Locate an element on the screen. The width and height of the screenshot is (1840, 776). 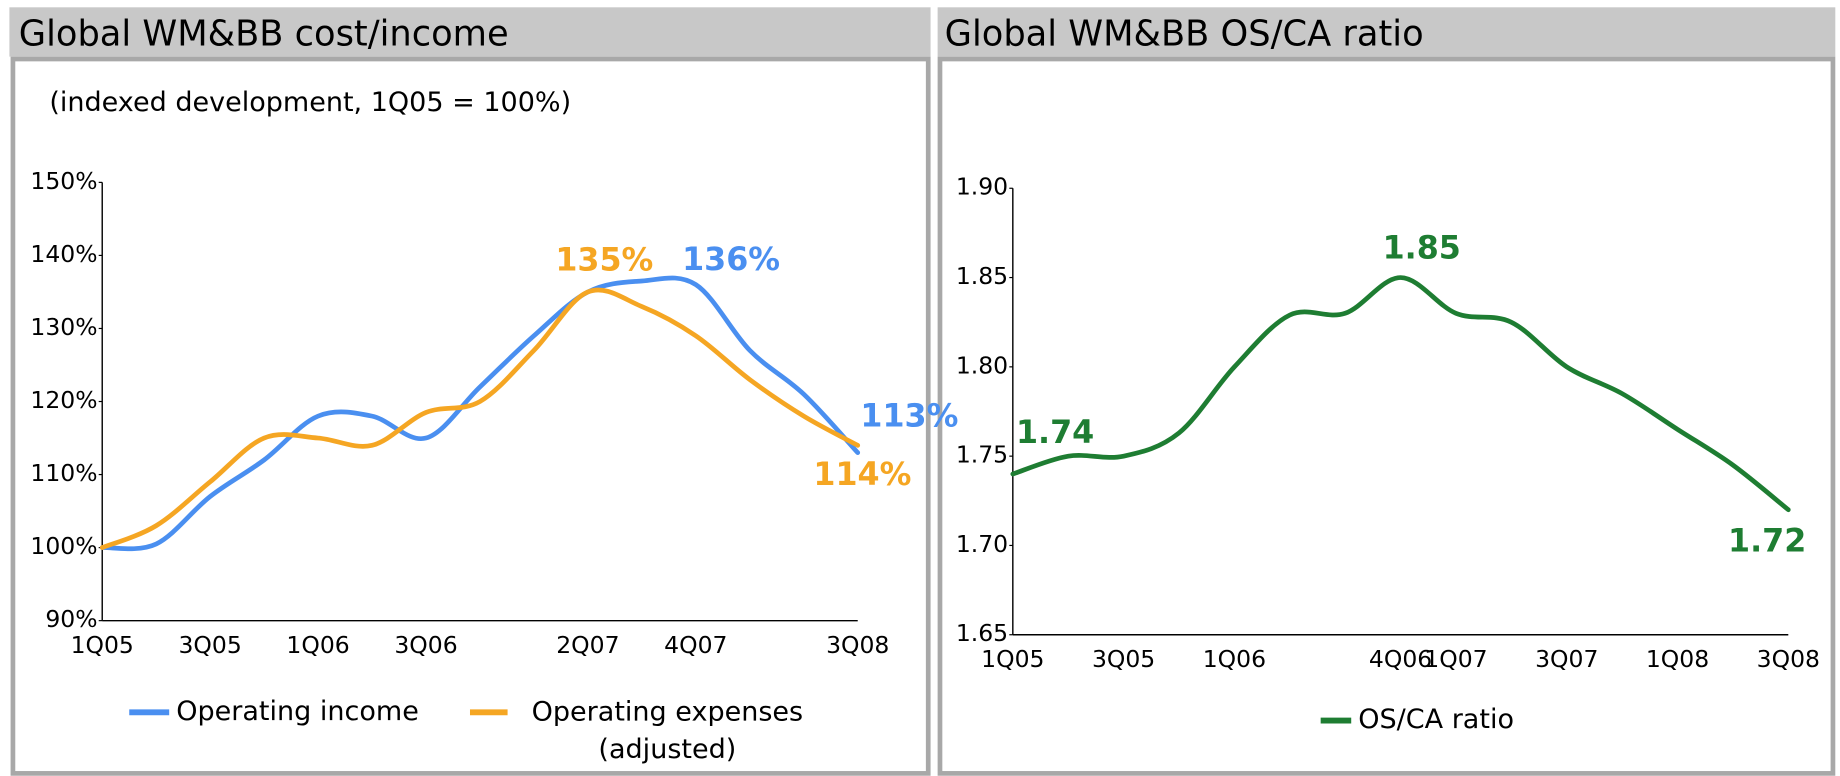
y-tick-label: 120% is located at coordinates (63, 400).